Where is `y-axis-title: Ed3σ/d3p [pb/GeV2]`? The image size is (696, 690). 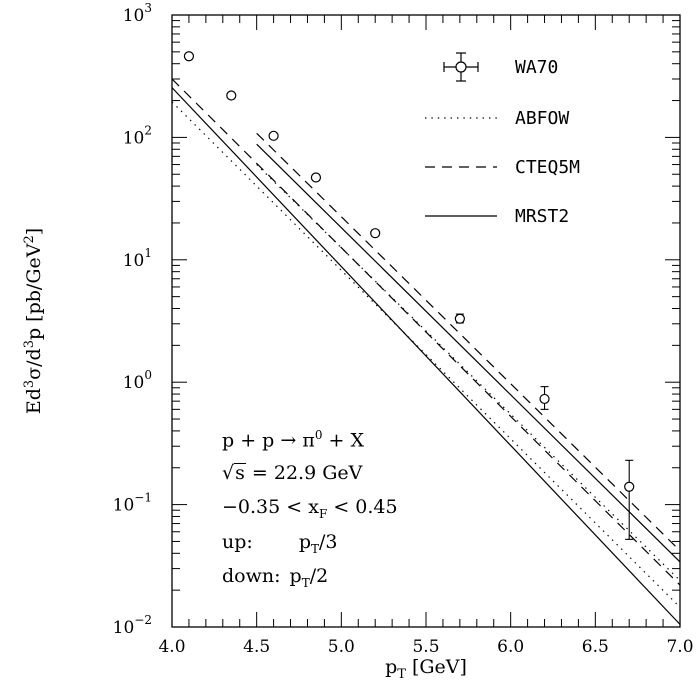 y-axis-title: Ed3σ/d3p [pb/GeV2] is located at coordinates (33, 321).